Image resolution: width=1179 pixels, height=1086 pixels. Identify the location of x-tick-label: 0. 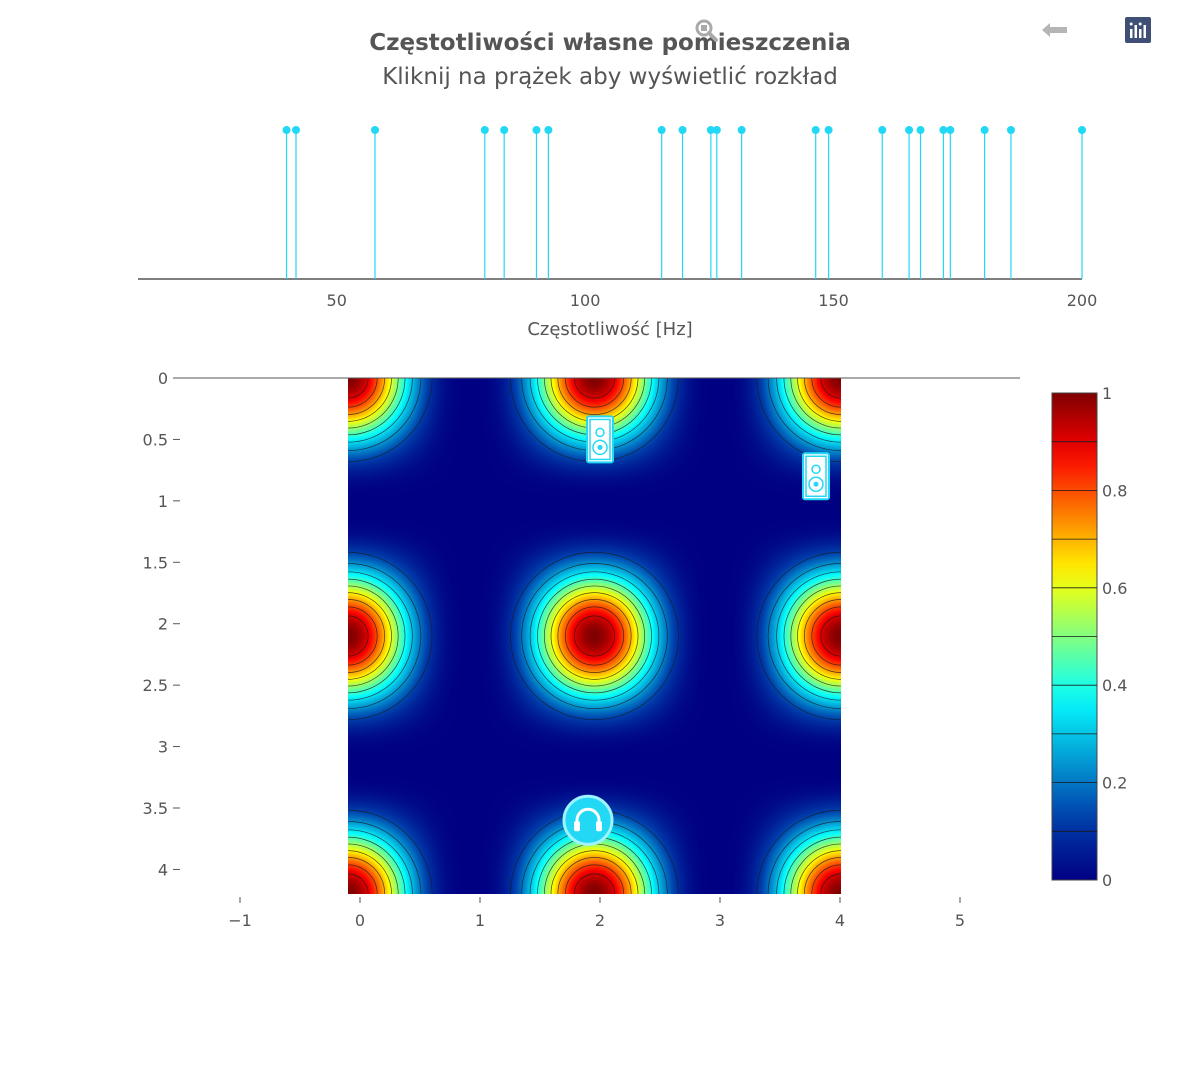
(360, 920).